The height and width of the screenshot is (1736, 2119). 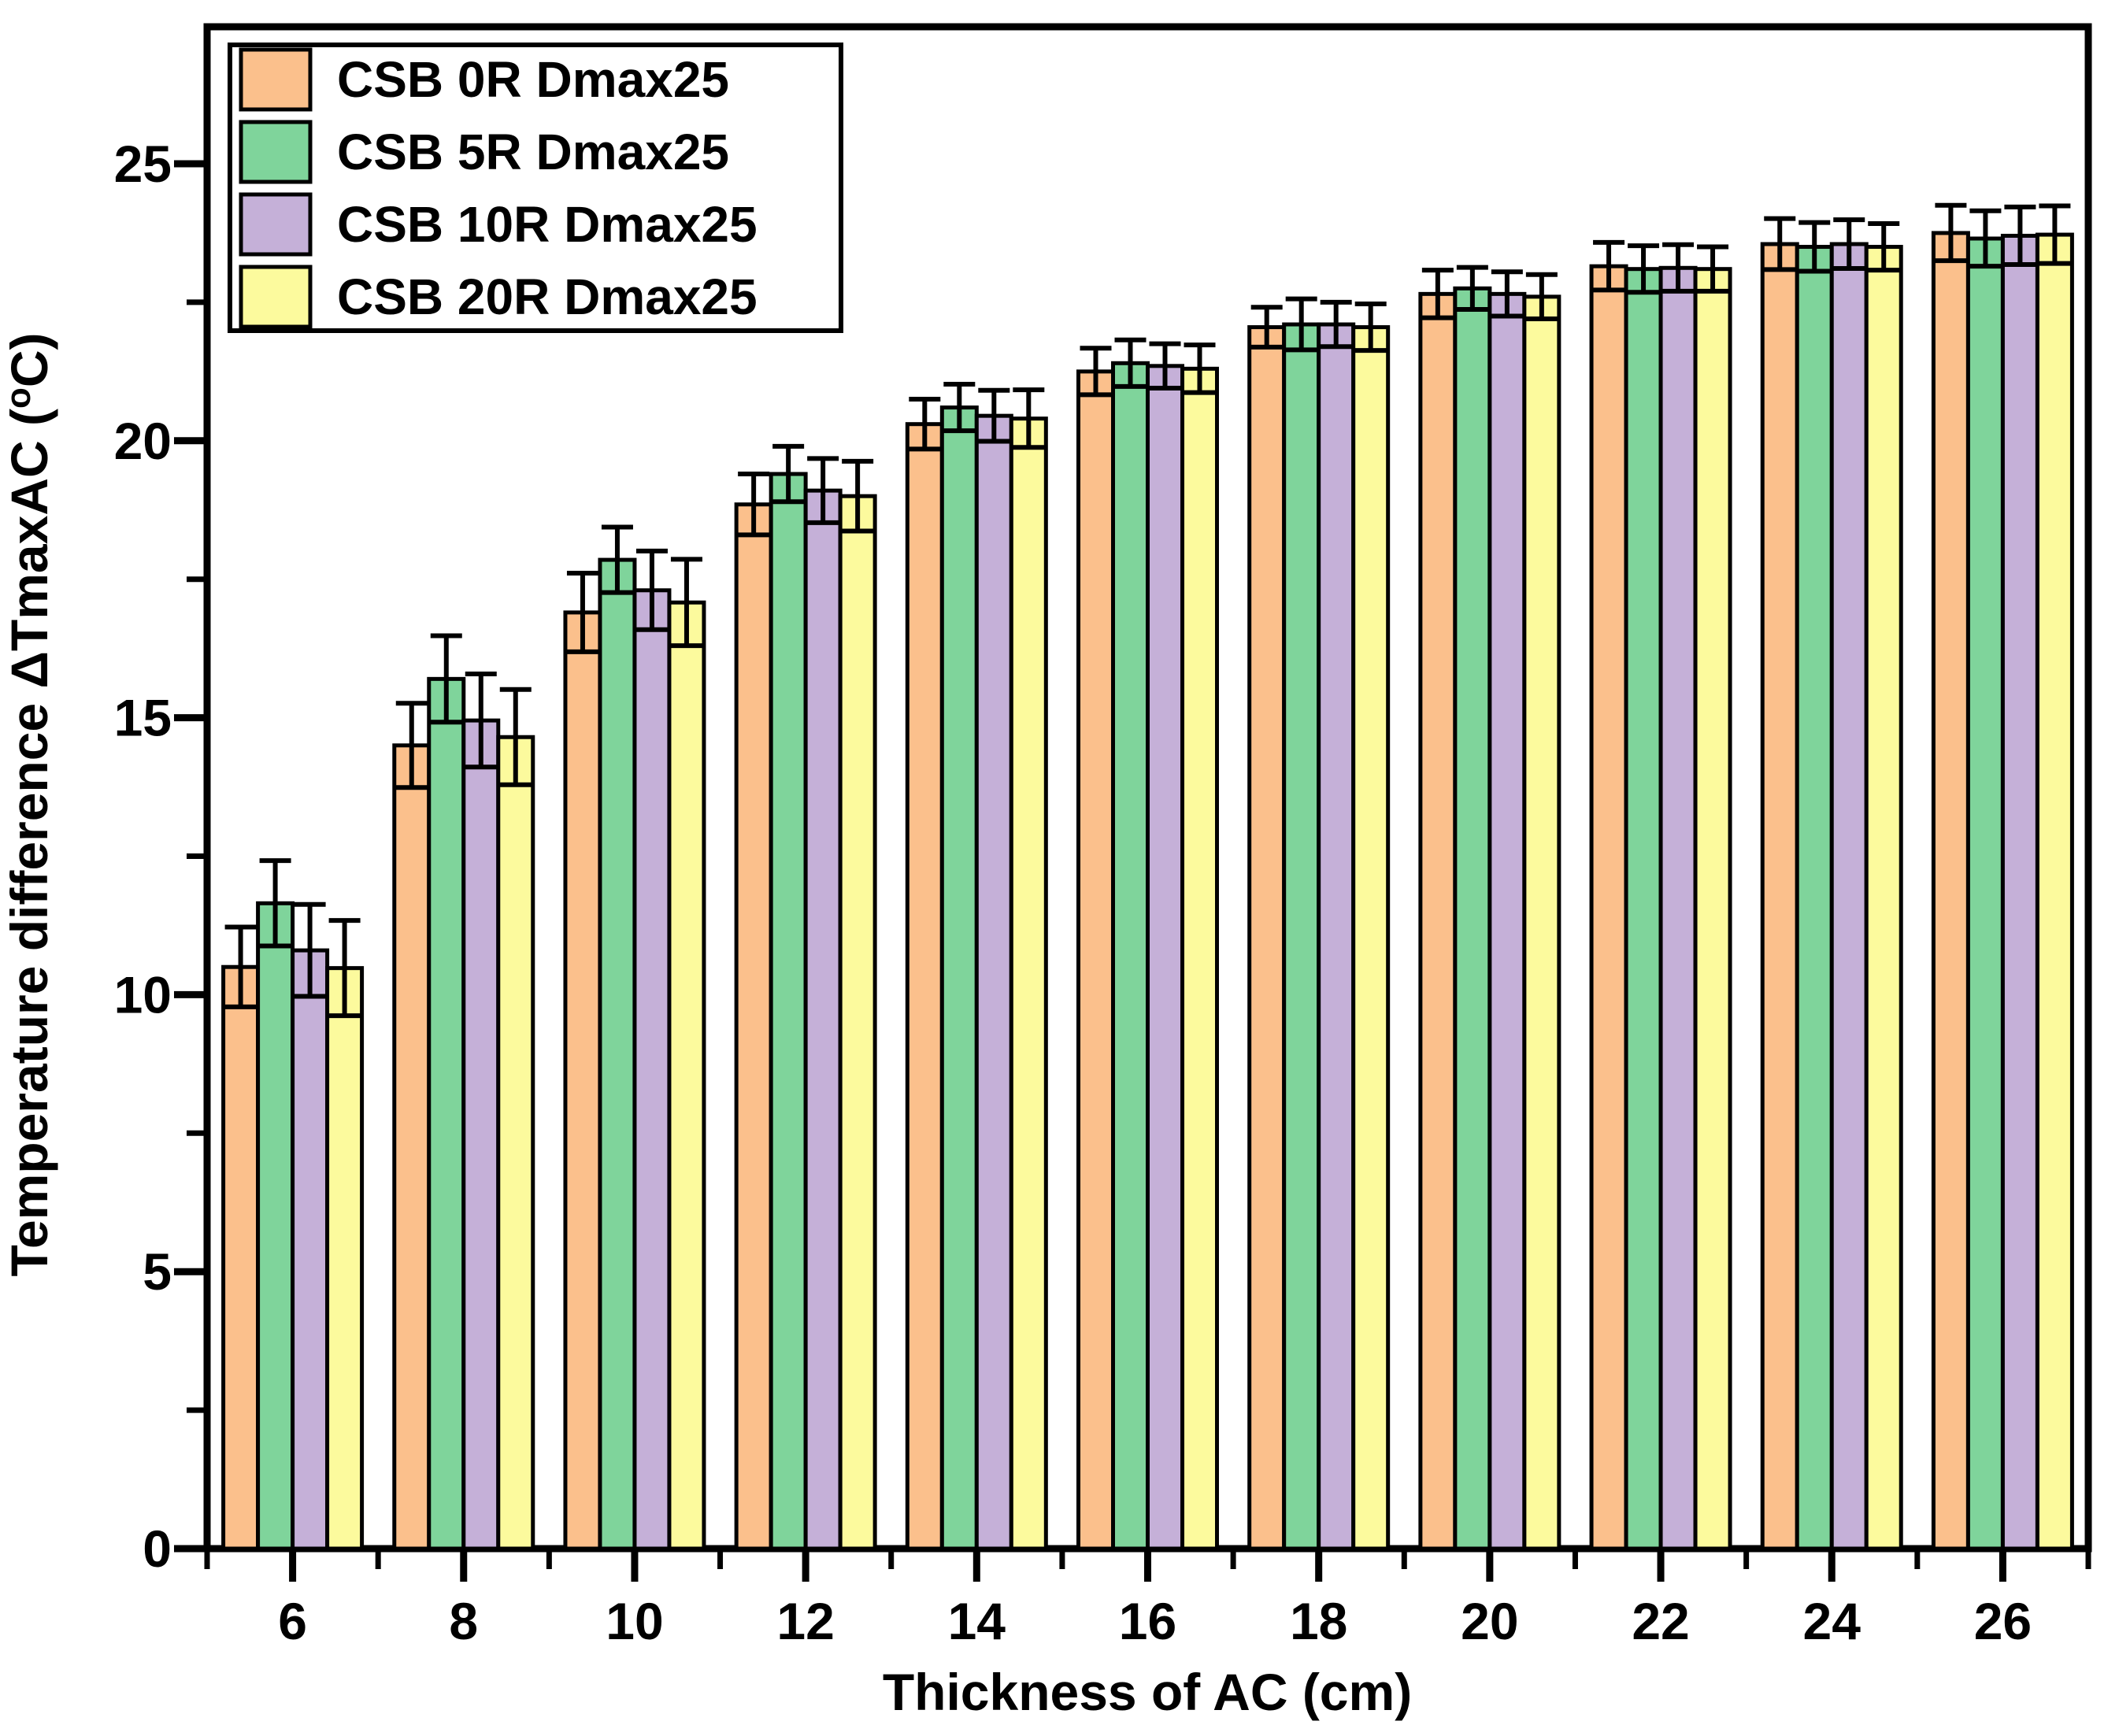 I want to click on x-tick-label: 18, so click(x=1318, y=1621).